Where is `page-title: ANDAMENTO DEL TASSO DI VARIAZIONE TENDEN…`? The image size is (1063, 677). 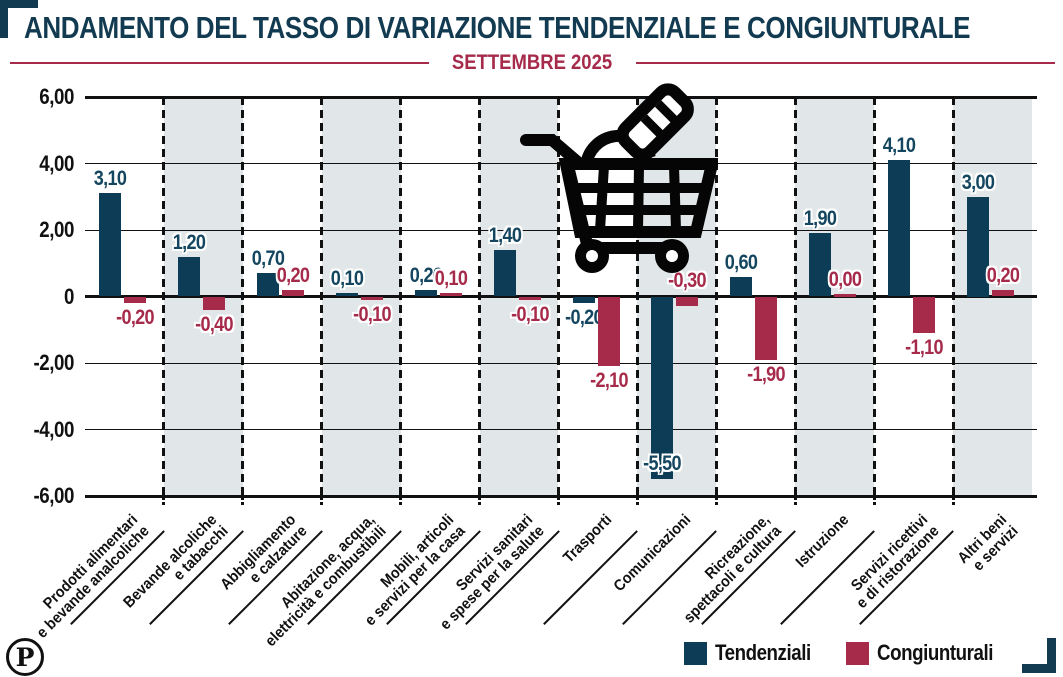 page-title: ANDAMENTO DEL TASSO DI VARIAZIONE TENDEN… is located at coordinates (497, 27).